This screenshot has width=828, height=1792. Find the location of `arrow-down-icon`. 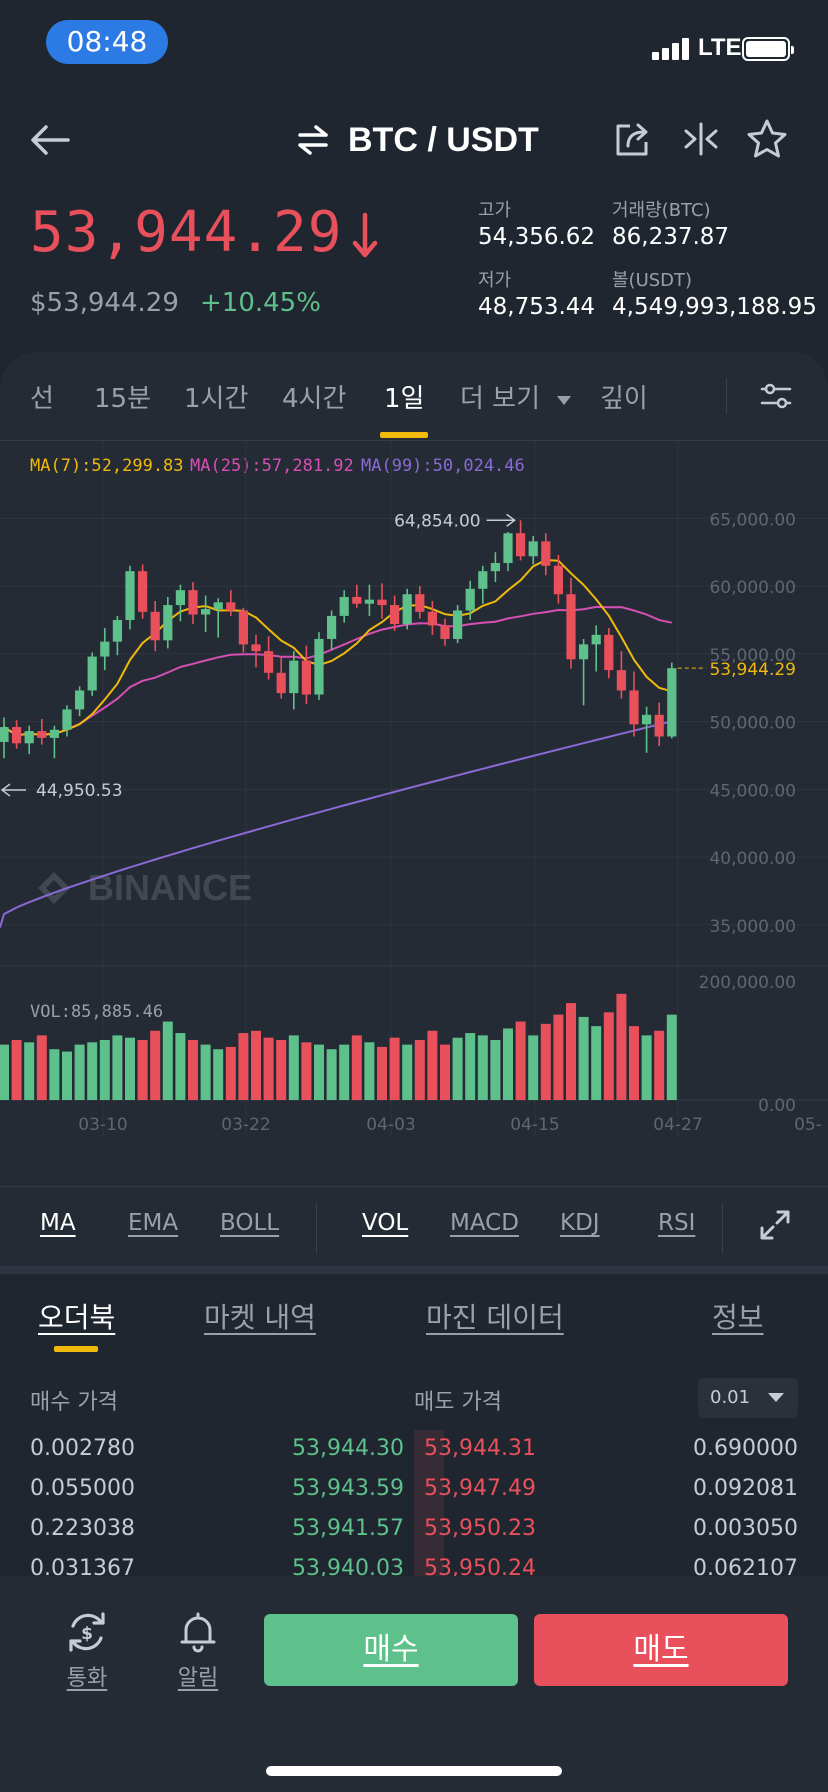

arrow-down-icon is located at coordinates (365, 235).